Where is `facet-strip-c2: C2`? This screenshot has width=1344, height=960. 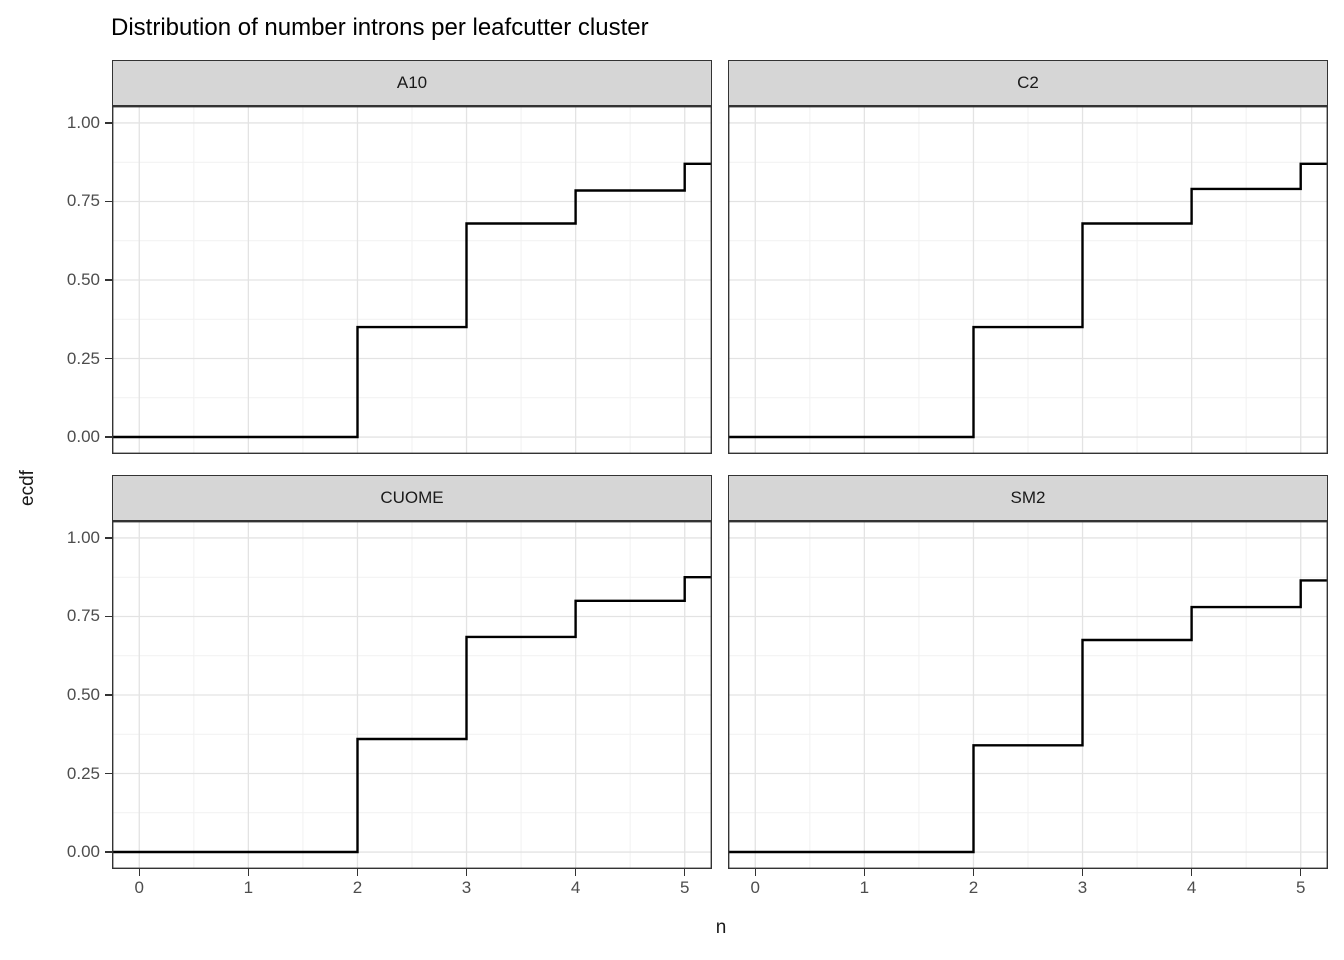
facet-strip-c2: C2 is located at coordinates (1028, 83).